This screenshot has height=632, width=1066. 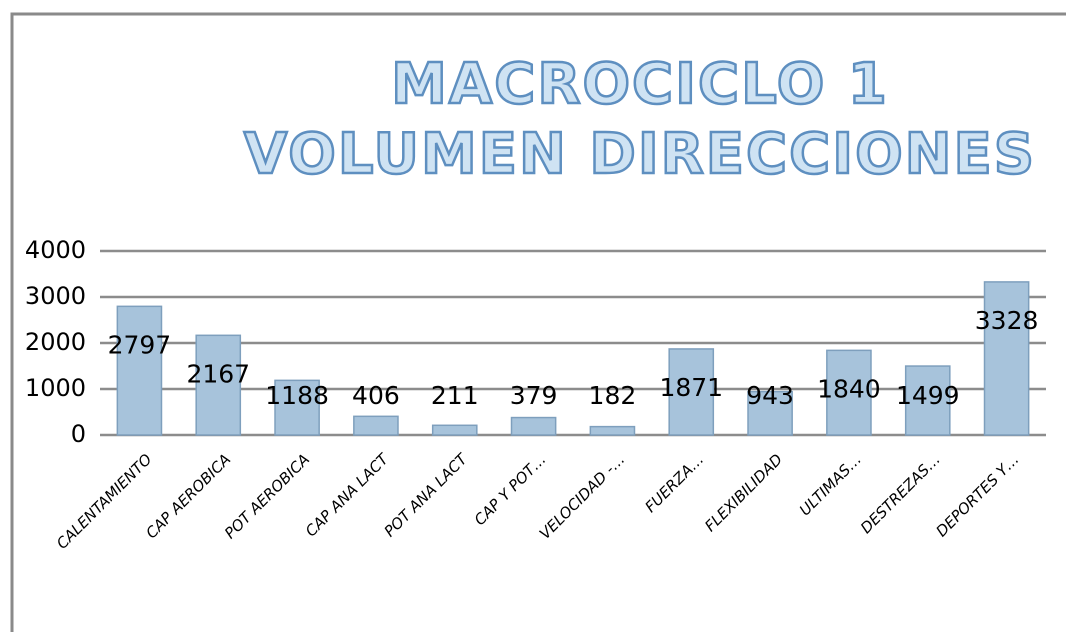 What do you see at coordinates (267, 496) in the screenshot?
I see `x-tick-label: POT AEROBICA` at bounding box center [267, 496].